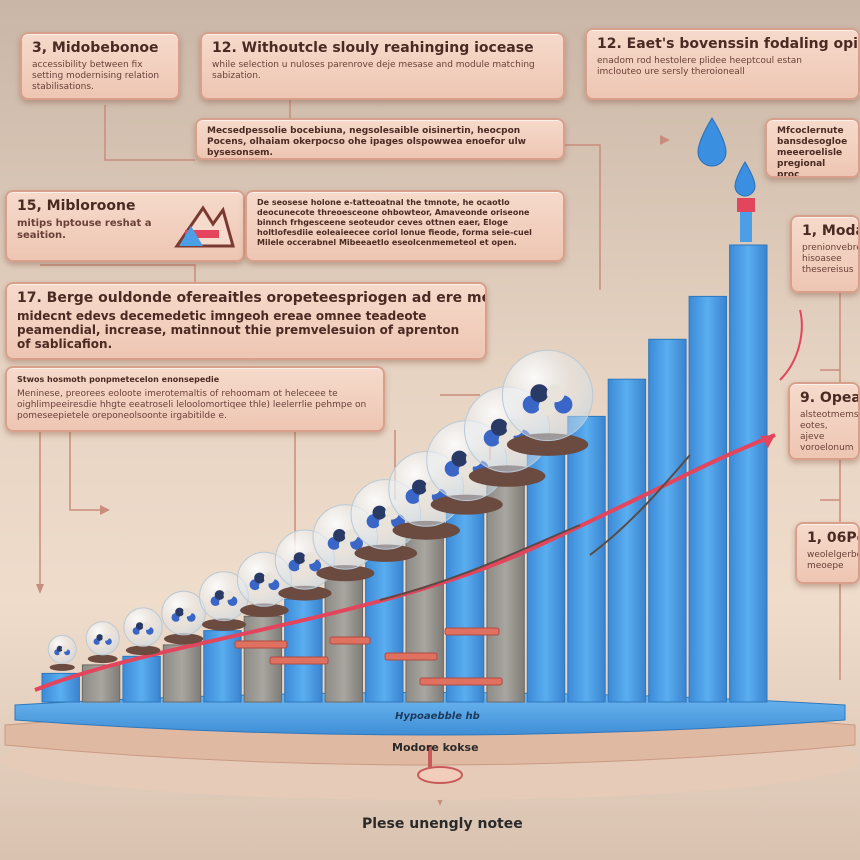  Describe the element at coordinates (373, 48) in the screenshot. I see `card-title: 12. Withoutcle slouly reahinging iocease` at that location.